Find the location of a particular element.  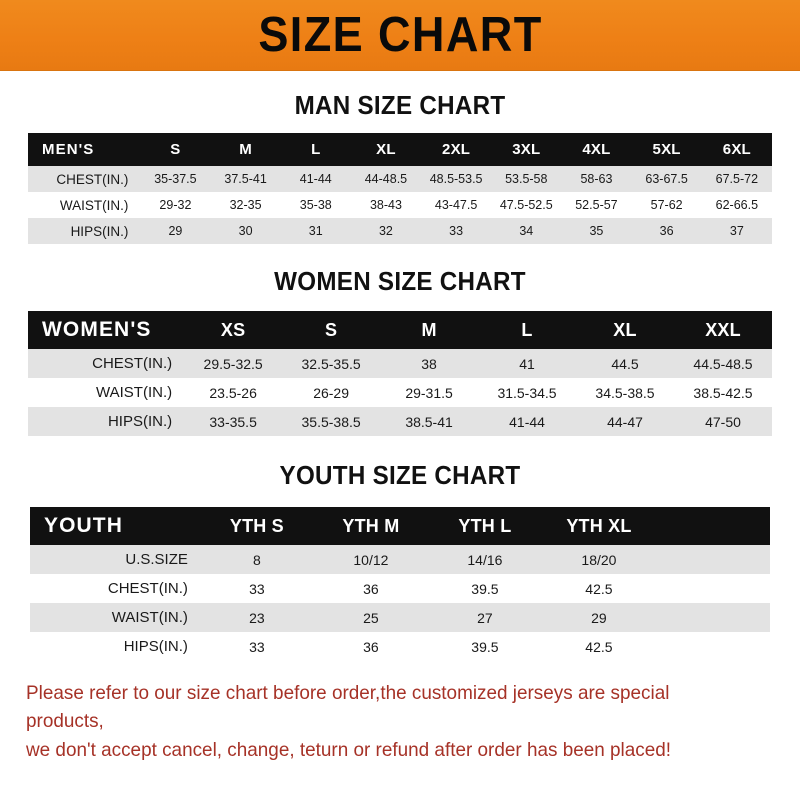

women-row-label: WAIST(IN.) is located at coordinates (134, 392).